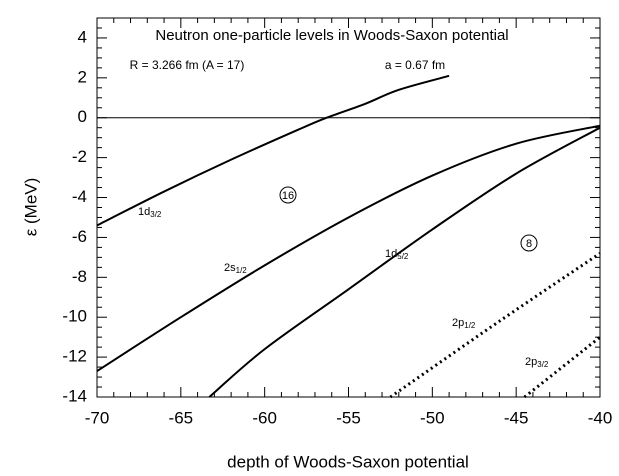 This screenshot has width=619, height=476. What do you see at coordinates (348, 461) in the screenshot?
I see `x-axis-label: depth of Woods-Saxon potential` at bounding box center [348, 461].